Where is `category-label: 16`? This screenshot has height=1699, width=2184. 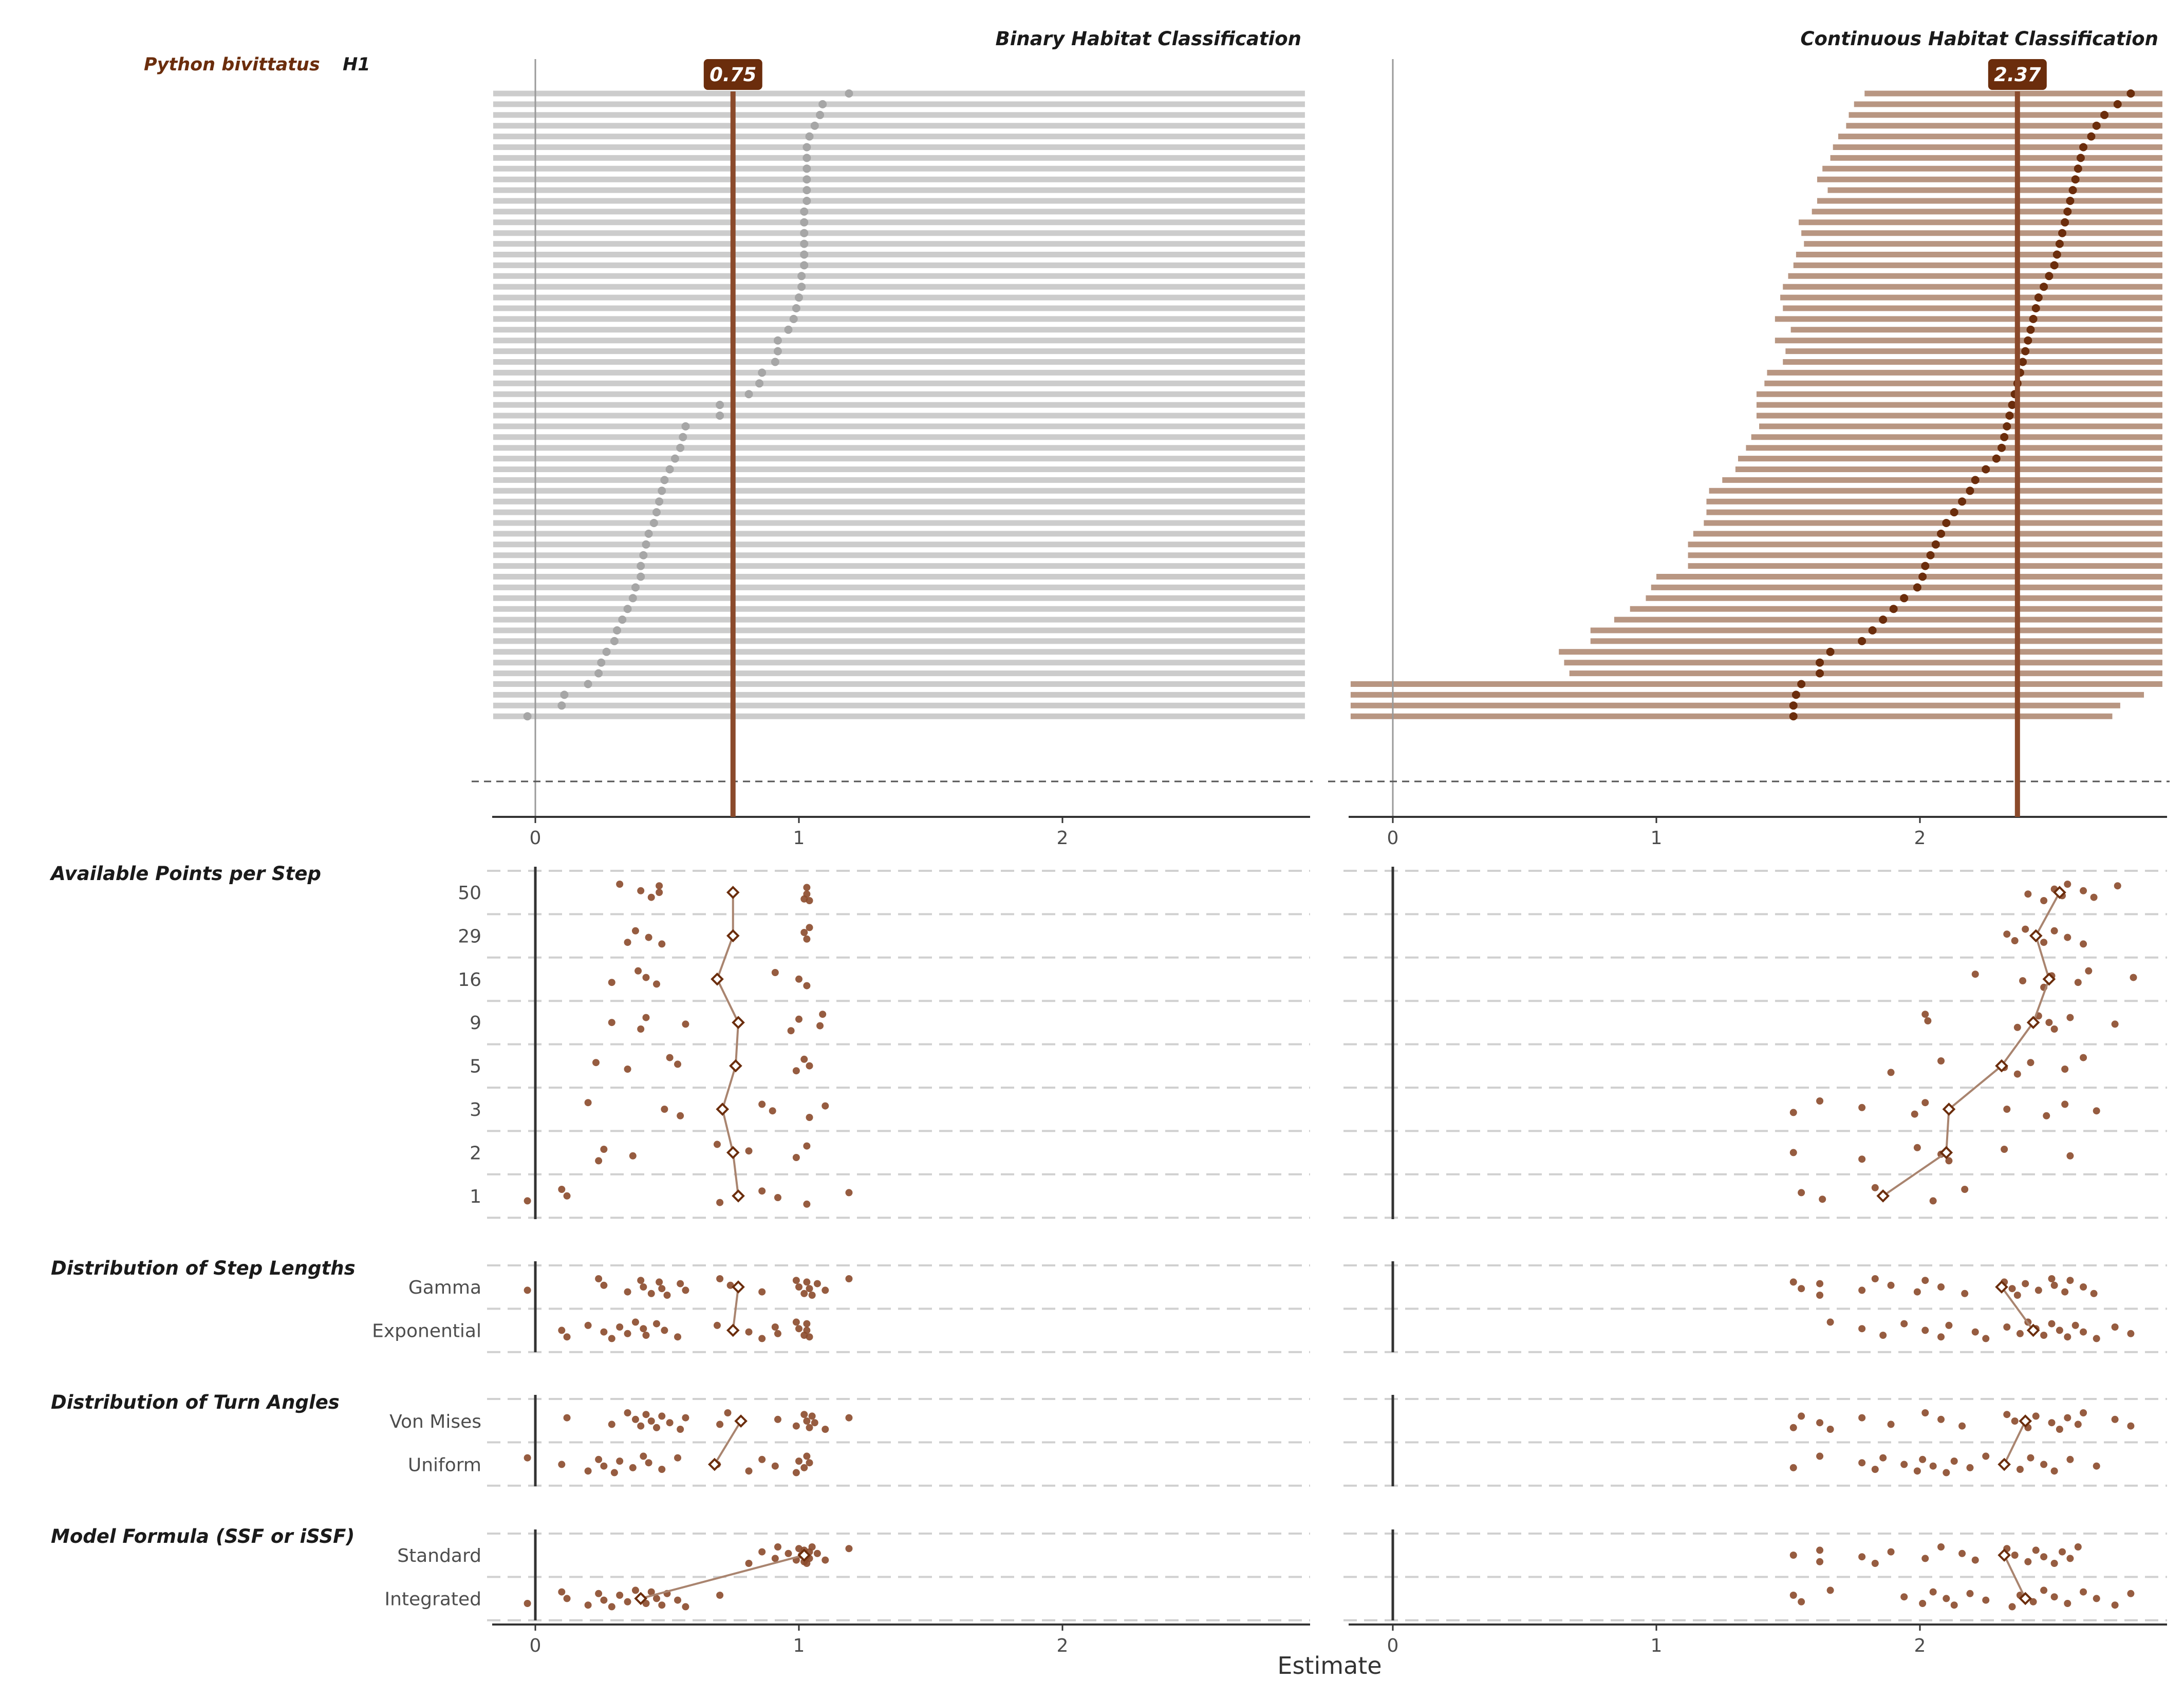
category-label: 16 is located at coordinates (469, 980).